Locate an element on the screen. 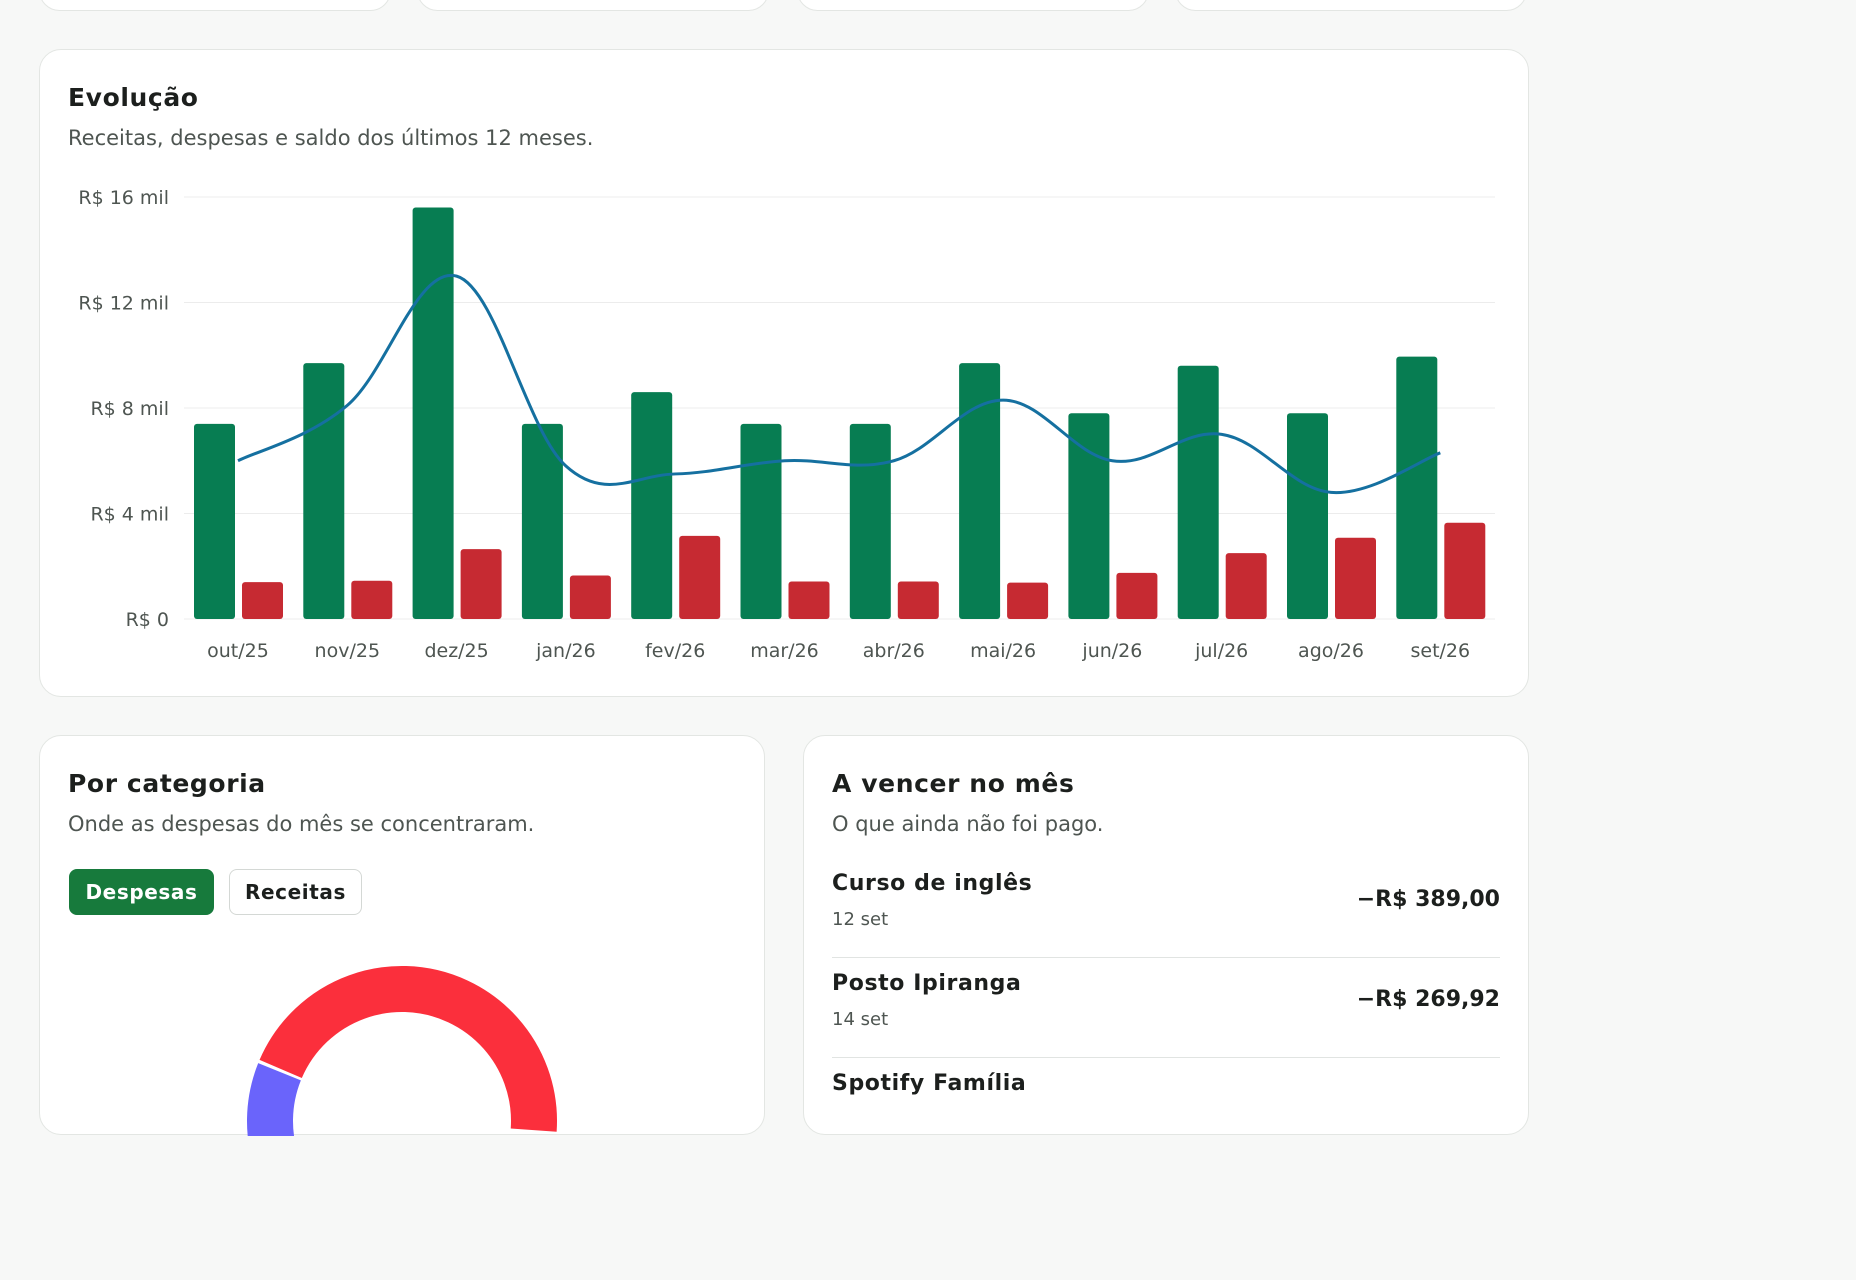  due-item: Posto Ipiranga 14 set −R$ 269,92 is located at coordinates (1166, 1021).